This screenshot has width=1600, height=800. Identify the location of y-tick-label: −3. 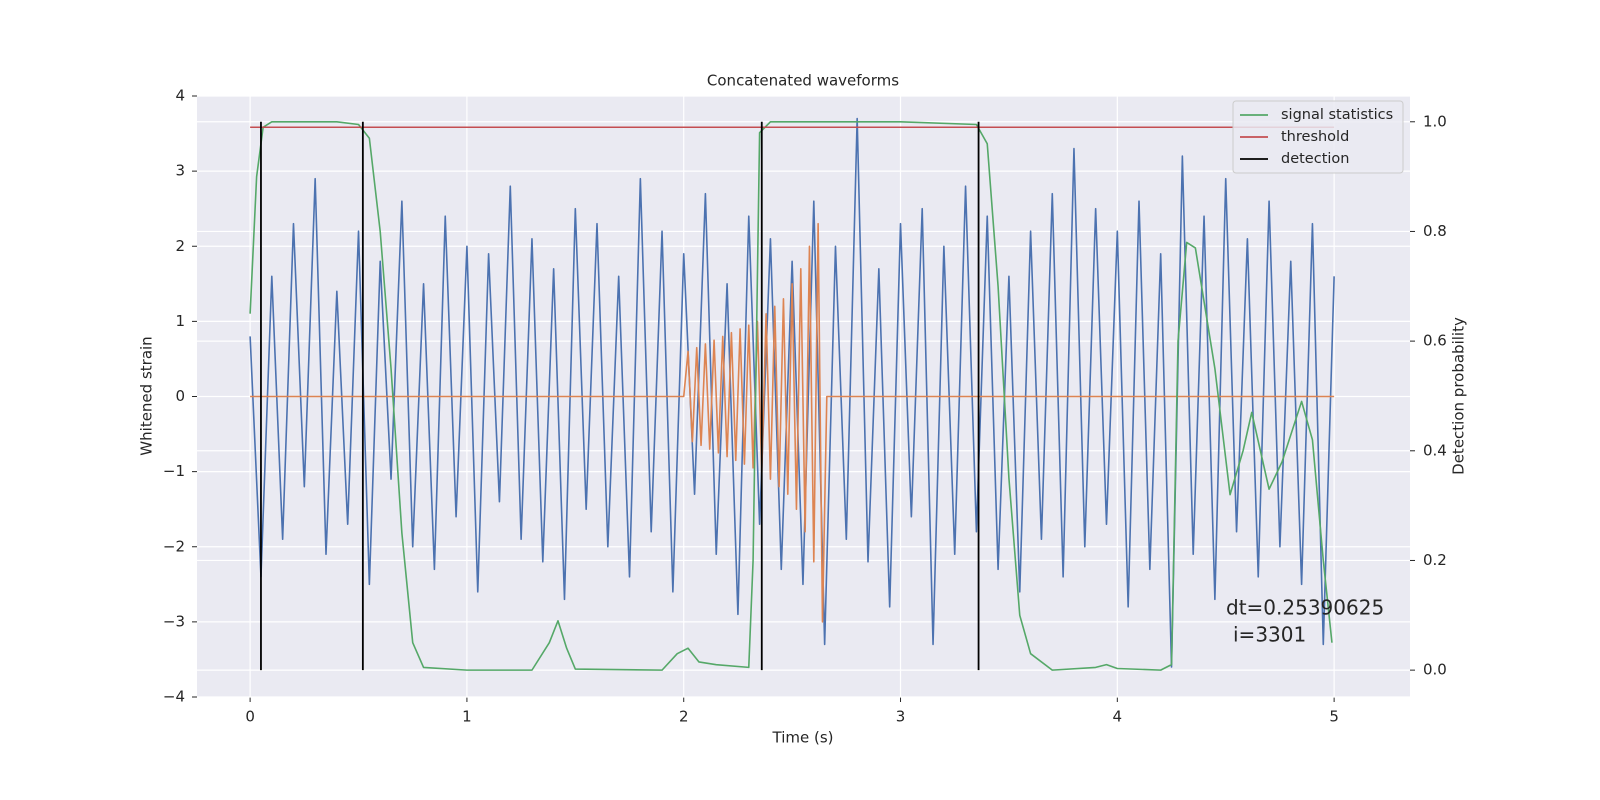
(174, 621).